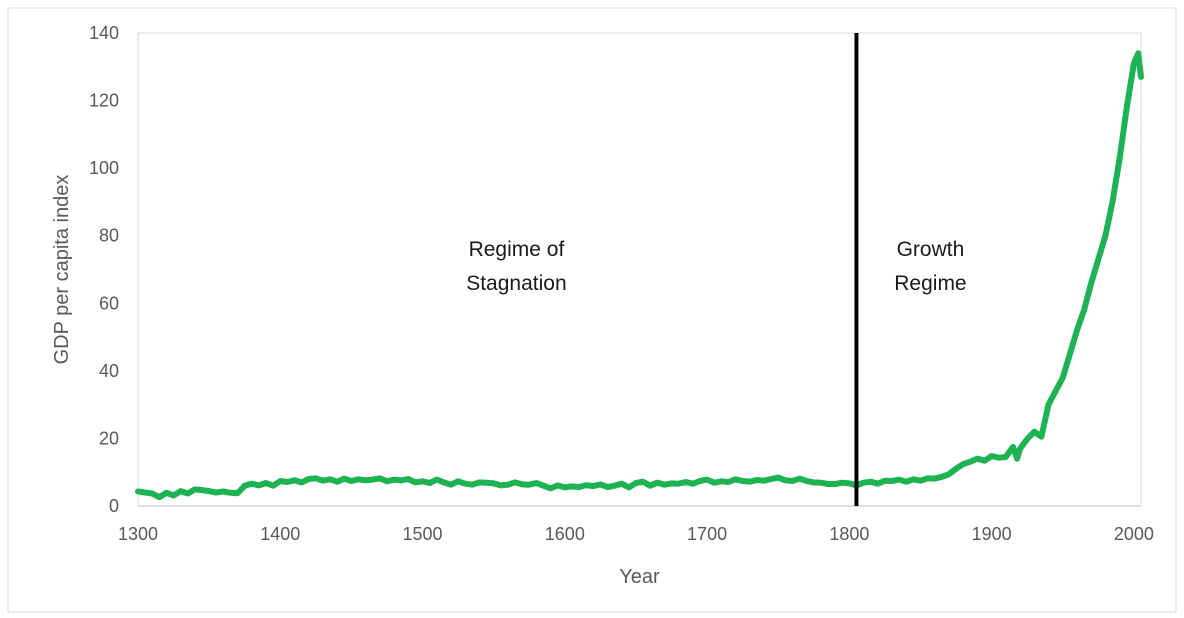  Describe the element at coordinates (931, 249) in the screenshot. I see `annotation-text: Growth` at that location.